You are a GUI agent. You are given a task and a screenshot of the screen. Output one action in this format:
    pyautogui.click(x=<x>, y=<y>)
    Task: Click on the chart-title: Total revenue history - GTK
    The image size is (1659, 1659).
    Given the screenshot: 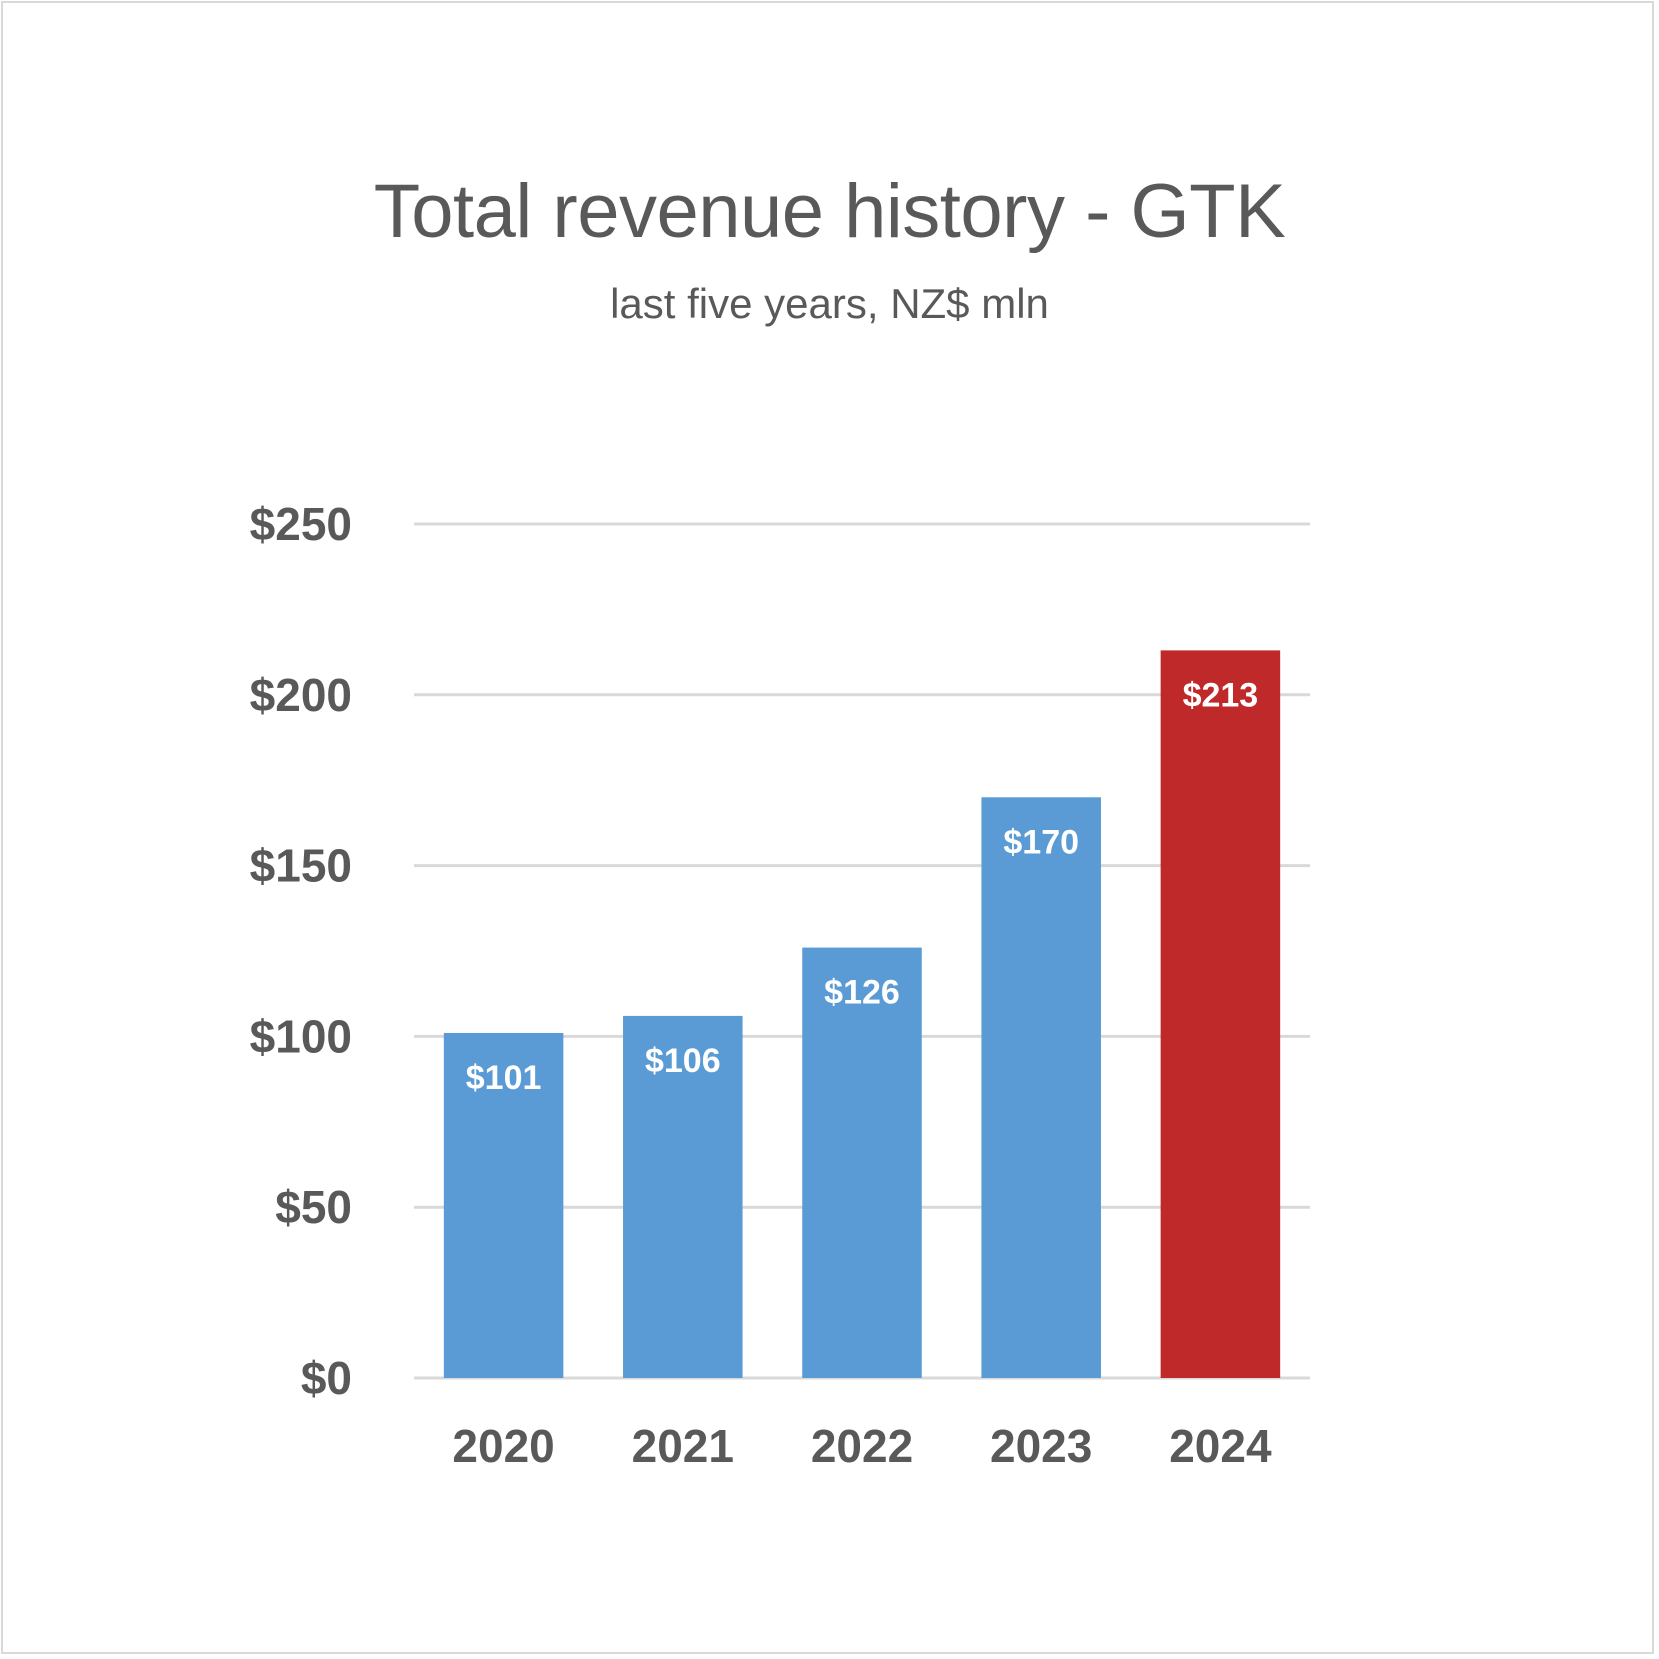 What is the action you would take?
    pyautogui.click(x=829, y=211)
    